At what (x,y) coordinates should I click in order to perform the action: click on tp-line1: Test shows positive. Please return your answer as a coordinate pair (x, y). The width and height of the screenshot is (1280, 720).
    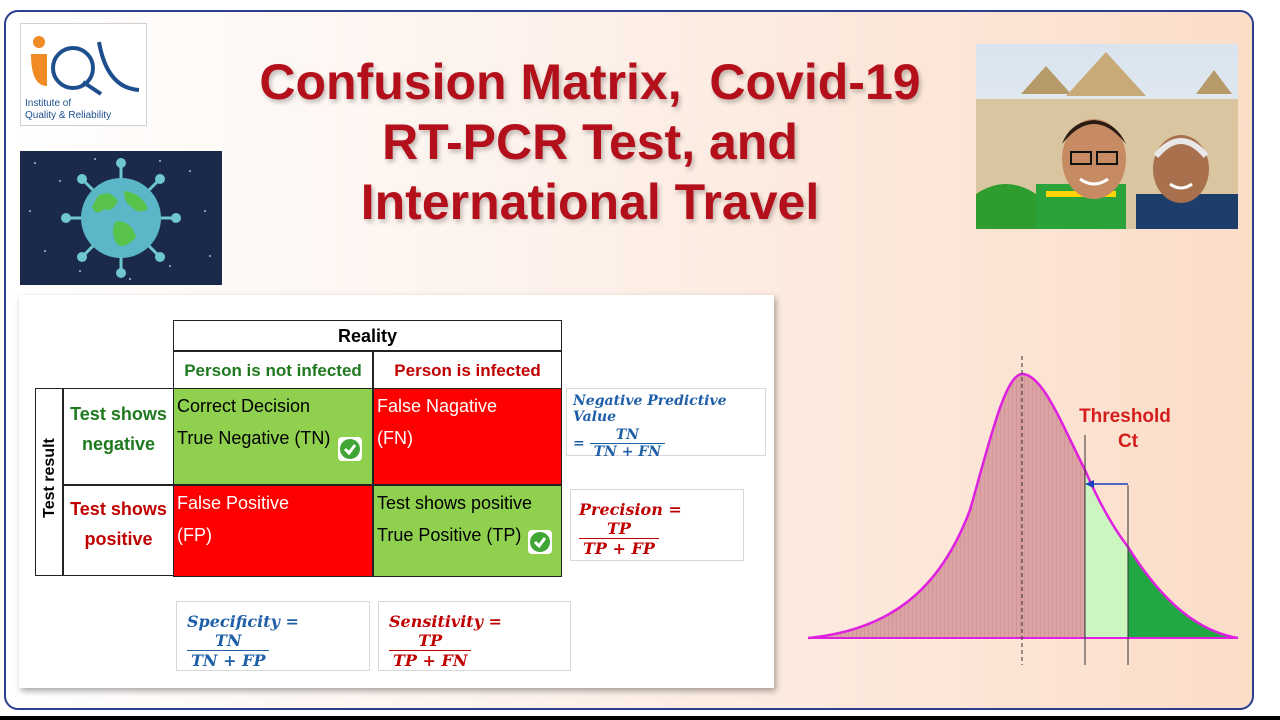
    Looking at the image, I should click on (455, 503).